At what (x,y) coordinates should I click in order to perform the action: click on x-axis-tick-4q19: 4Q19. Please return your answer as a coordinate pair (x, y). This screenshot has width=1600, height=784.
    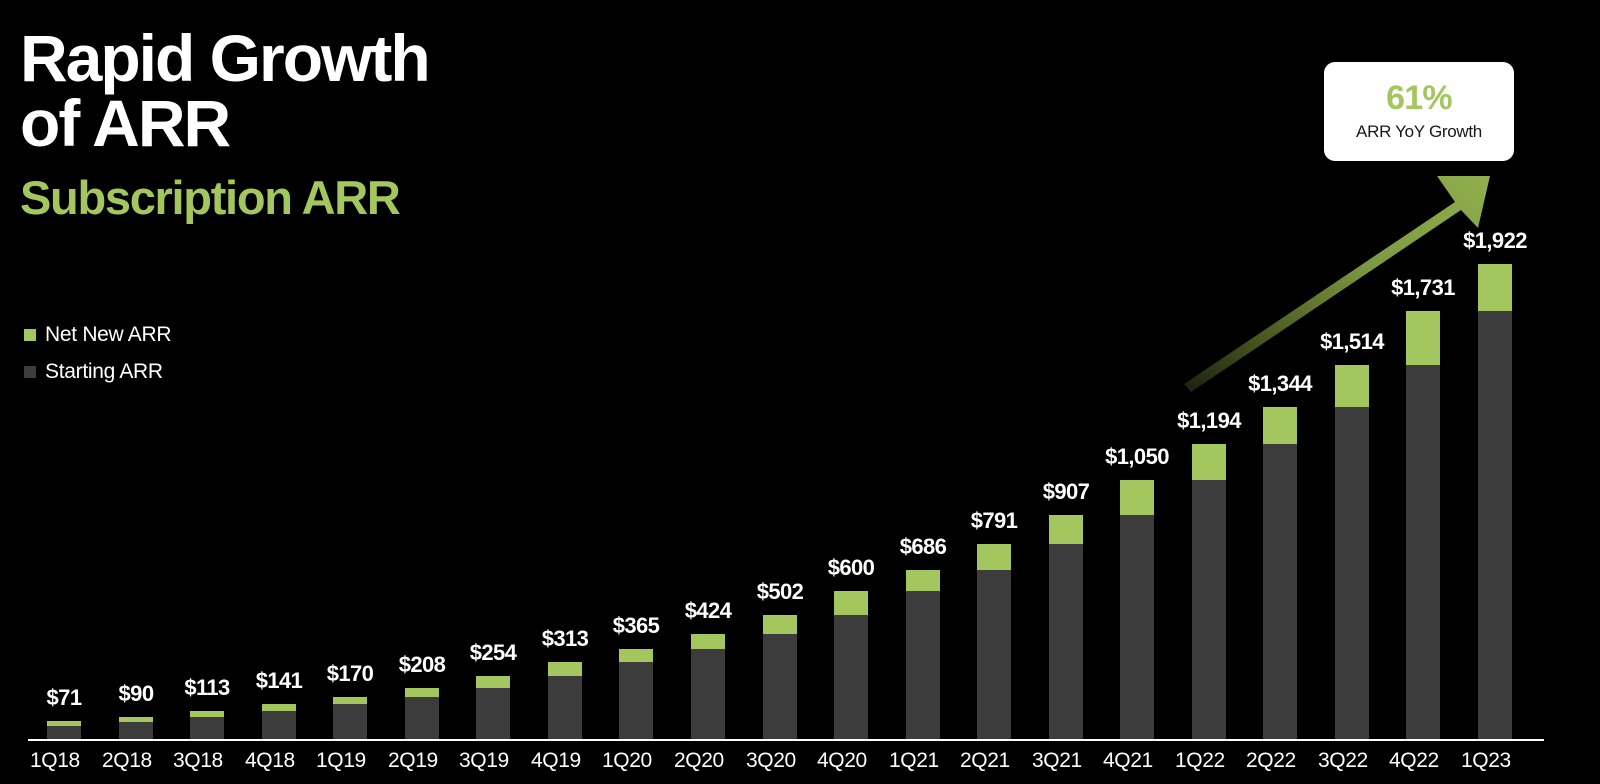
    Looking at the image, I should click on (556, 760).